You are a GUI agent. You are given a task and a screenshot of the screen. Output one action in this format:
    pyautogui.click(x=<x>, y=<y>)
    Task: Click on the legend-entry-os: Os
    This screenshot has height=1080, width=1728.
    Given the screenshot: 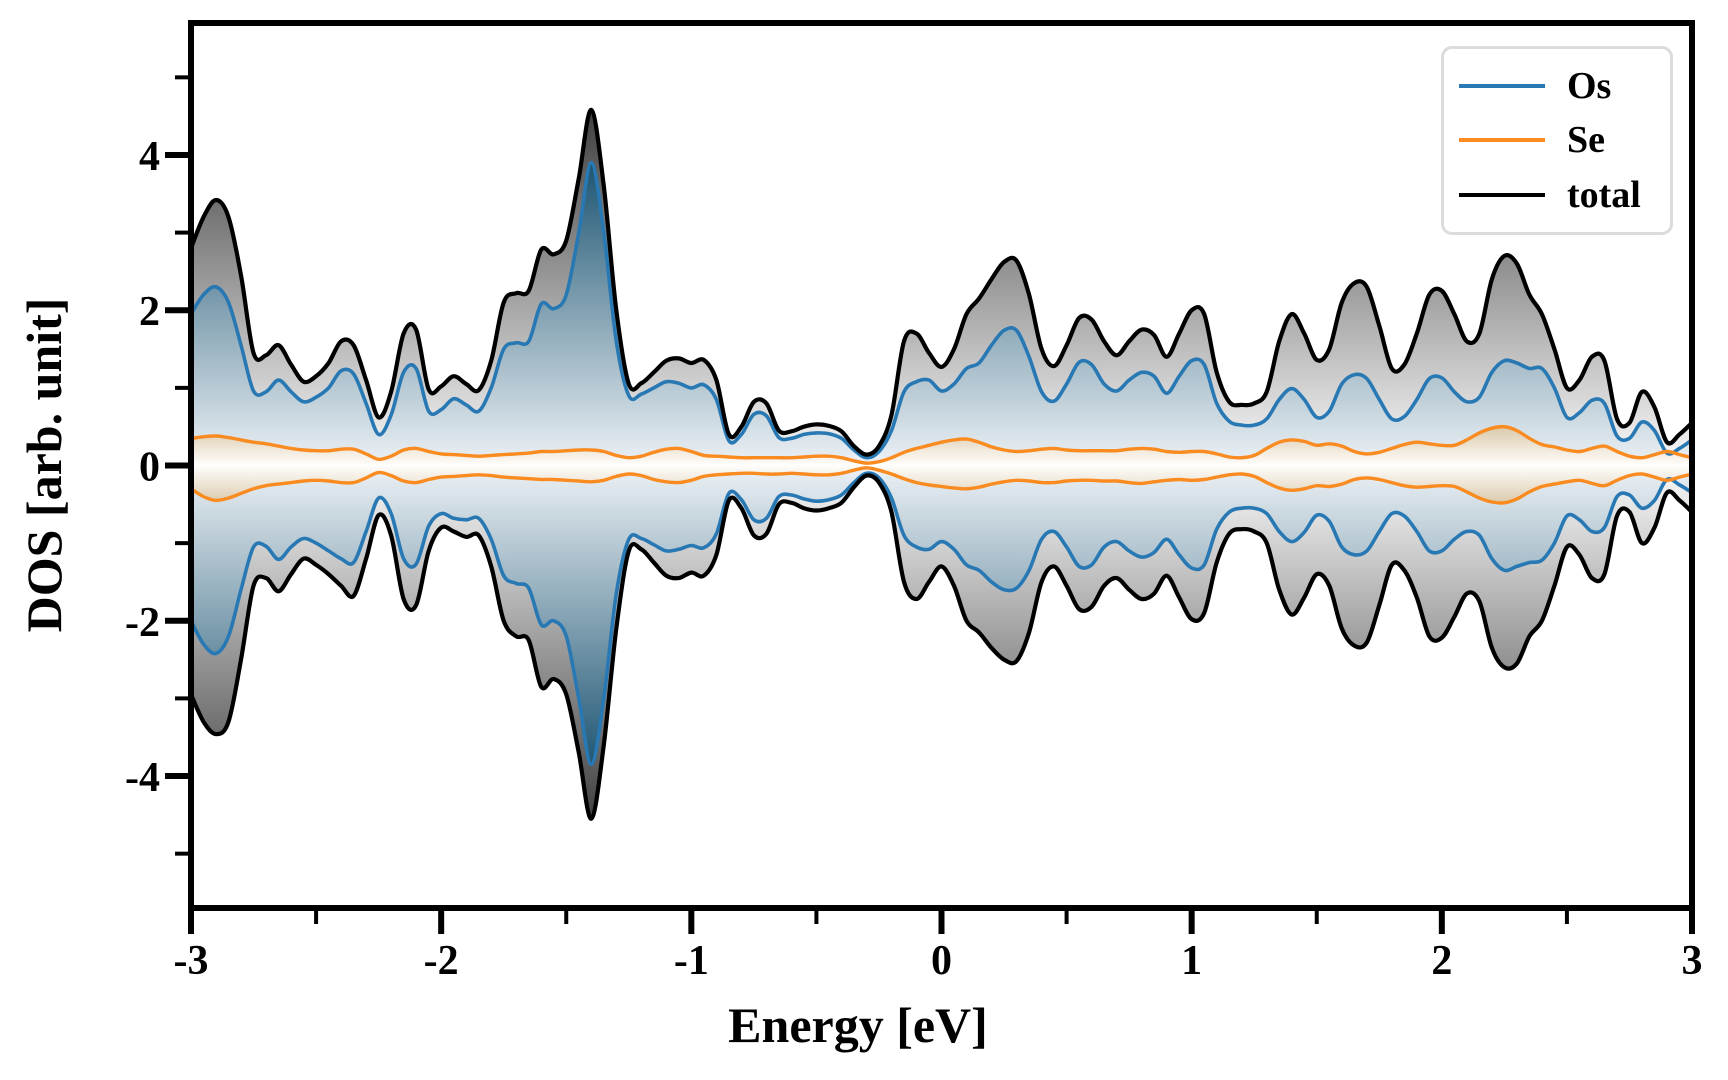 What is the action you would take?
    pyautogui.click(x=1561, y=86)
    